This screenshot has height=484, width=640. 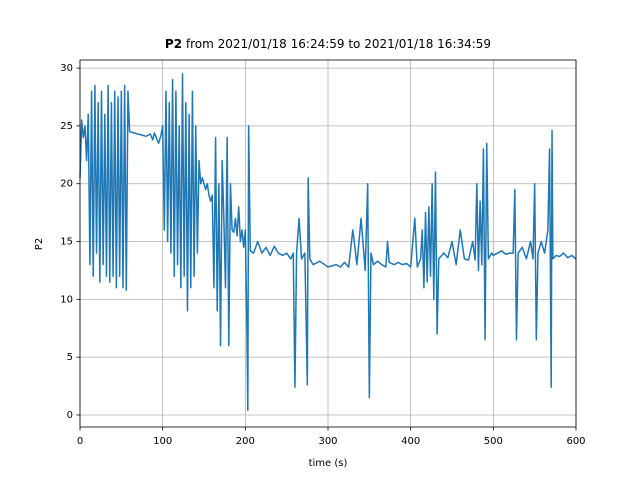 I want to click on y-tick-label: 10, so click(x=66, y=299).